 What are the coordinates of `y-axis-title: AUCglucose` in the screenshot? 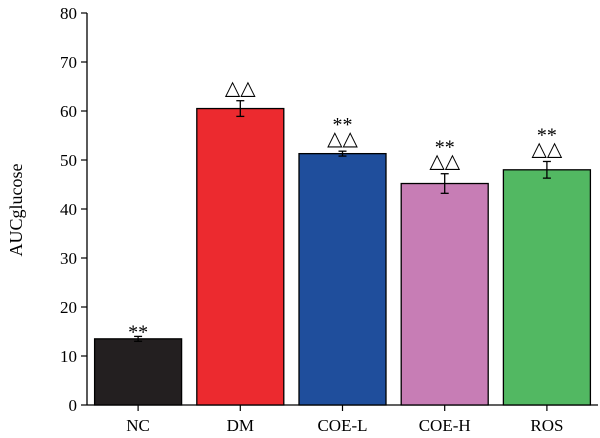 It's located at (16, 210).